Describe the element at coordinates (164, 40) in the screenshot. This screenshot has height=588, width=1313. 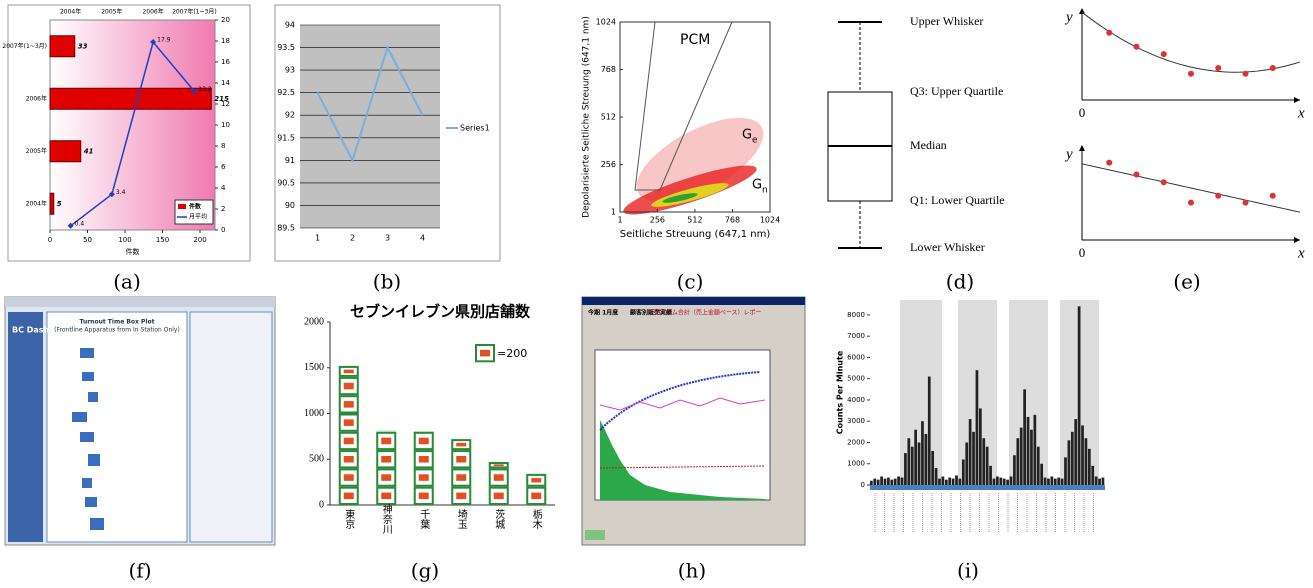
I see `point-label: 17.9` at that location.